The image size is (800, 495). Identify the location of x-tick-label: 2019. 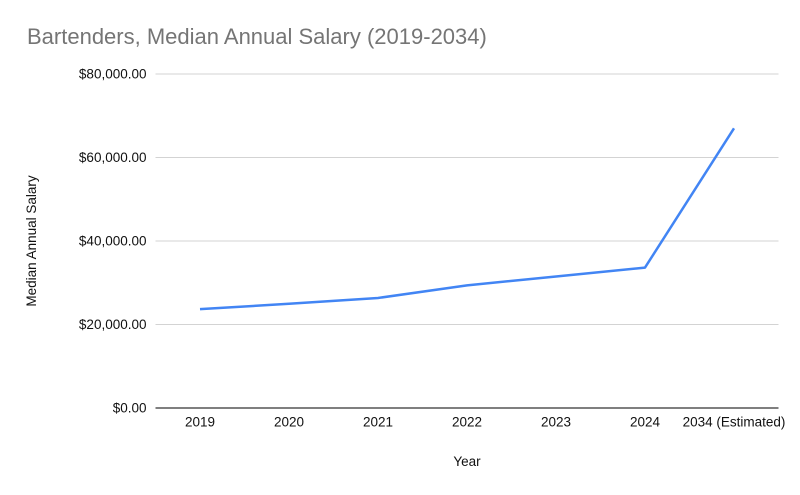
(200, 422).